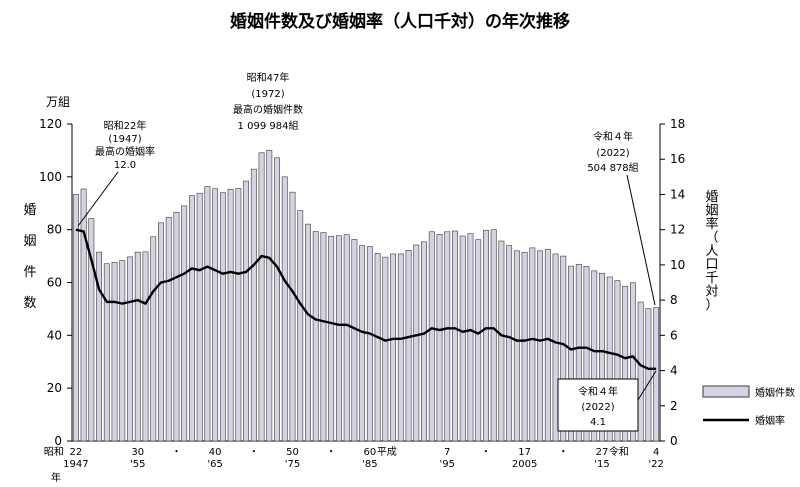  I want to click on era-label: 平成, so click(387, 452).